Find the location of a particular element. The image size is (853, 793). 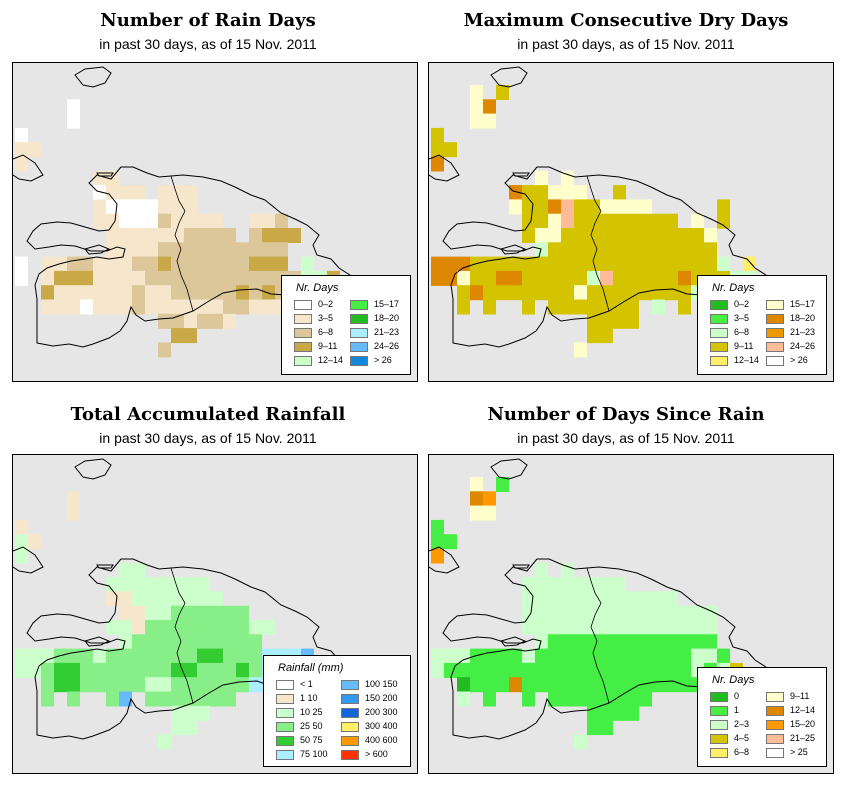

legend-item: 12–14 is located at coordinates (738, 361).